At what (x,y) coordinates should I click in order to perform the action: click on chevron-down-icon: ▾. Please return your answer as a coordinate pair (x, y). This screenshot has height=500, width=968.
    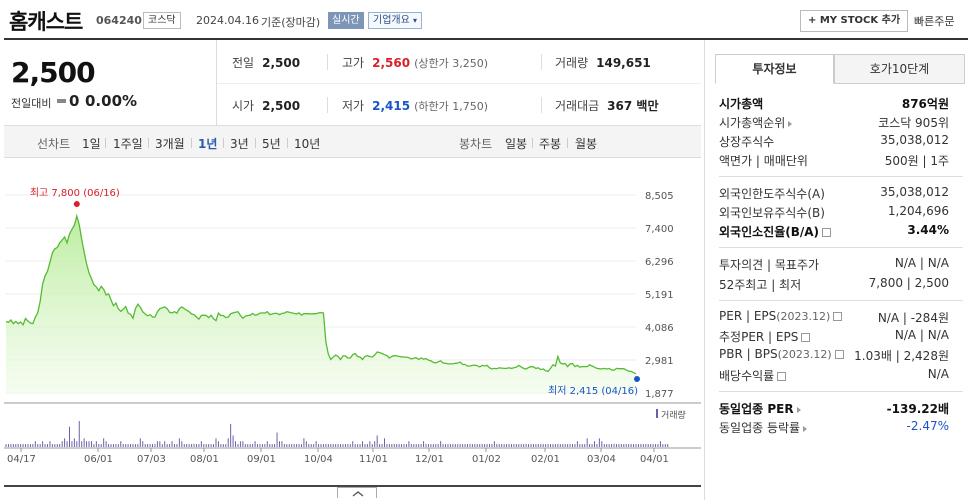
    Looking at the image, I should click on (415, 20).